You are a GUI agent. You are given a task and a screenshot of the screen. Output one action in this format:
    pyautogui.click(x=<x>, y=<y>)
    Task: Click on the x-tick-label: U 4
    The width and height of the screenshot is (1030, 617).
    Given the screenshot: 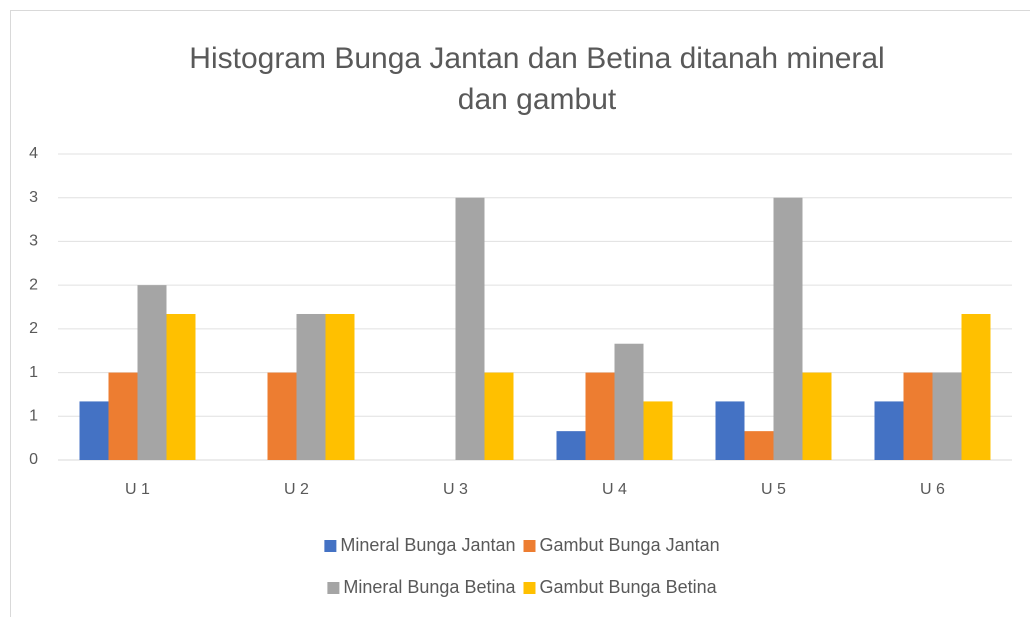 What is the action you would take?
    pyautogui.click(x=614, y=489)
    